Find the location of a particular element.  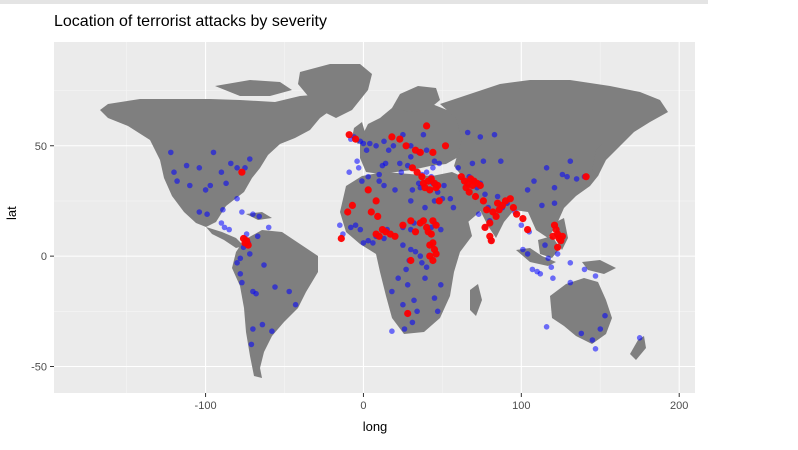

land-japan is located at coordinates (599, 160).